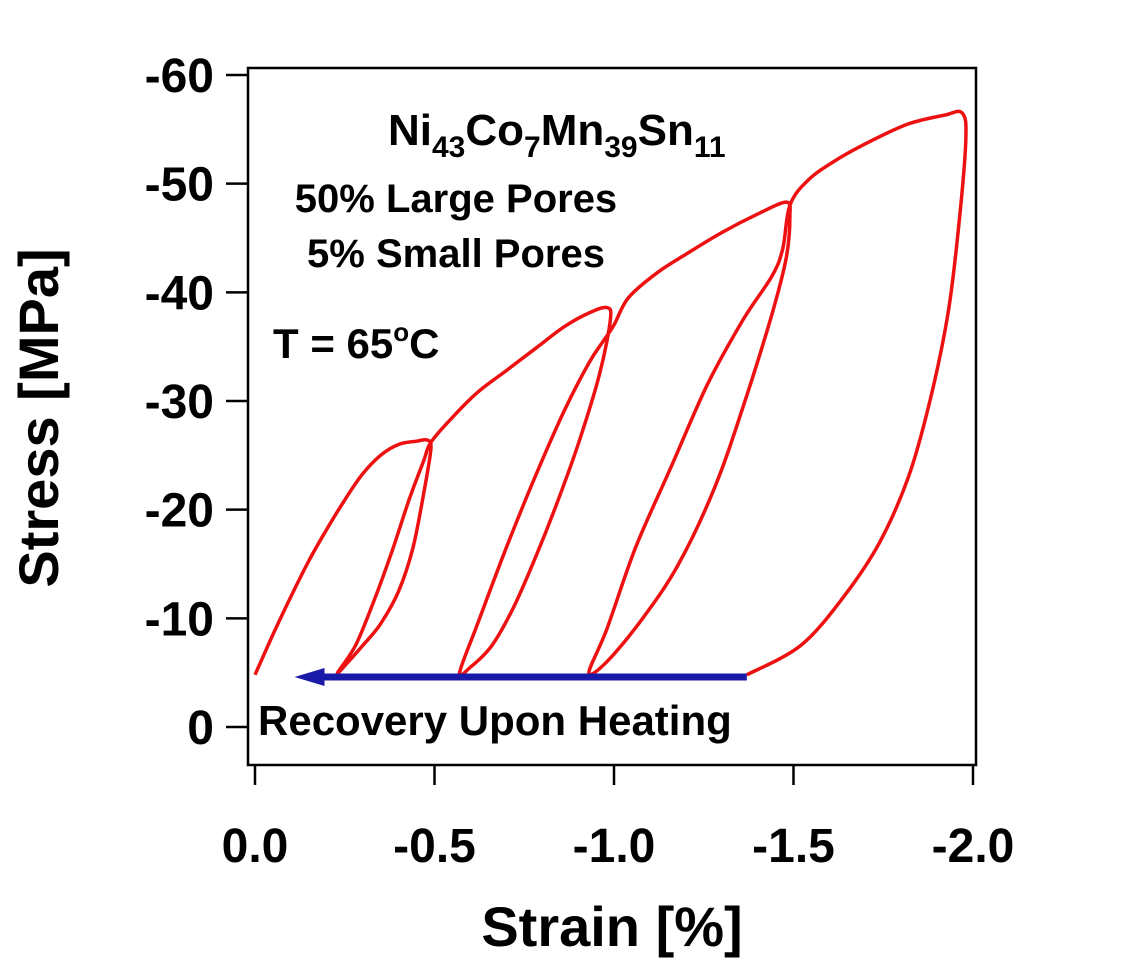 The image size is (1125, 960). I want to click on recovery-arrow-head, so click(309, 677).